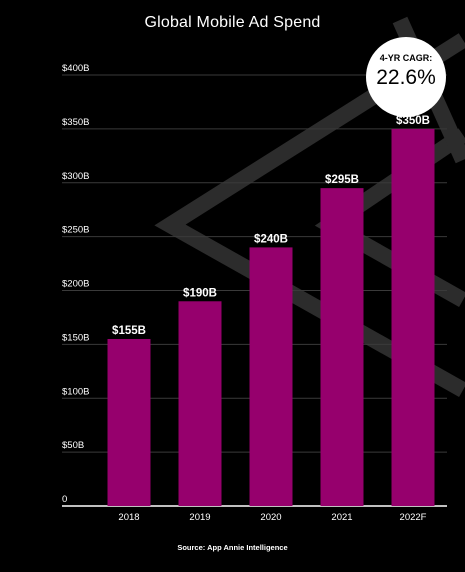  What do you see at coordinates (129, 422) in the screenshot?
I see `bar-2018` at bounding box center [129, 422].